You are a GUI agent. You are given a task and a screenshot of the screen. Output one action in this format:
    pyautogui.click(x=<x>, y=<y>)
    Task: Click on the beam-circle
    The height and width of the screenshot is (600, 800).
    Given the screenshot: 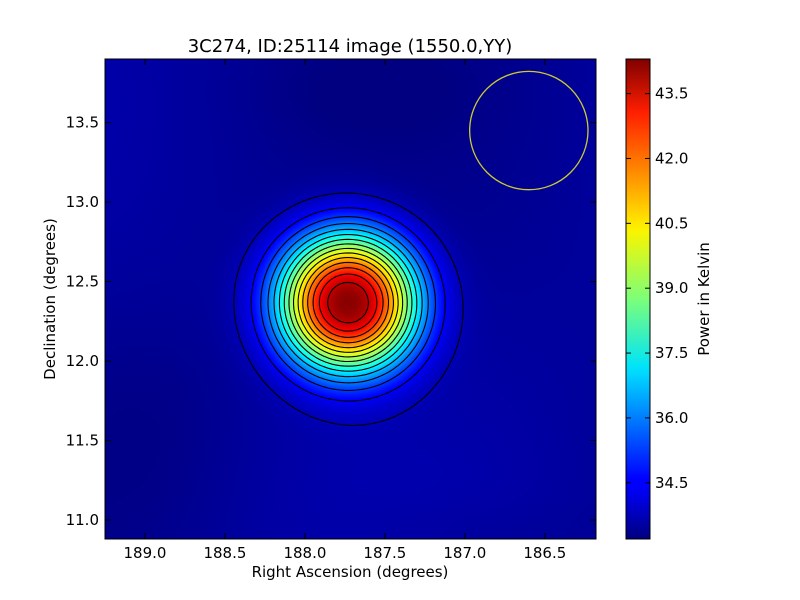 What is the action you would take?
    pyautogui.click(x=529, y=130)
    